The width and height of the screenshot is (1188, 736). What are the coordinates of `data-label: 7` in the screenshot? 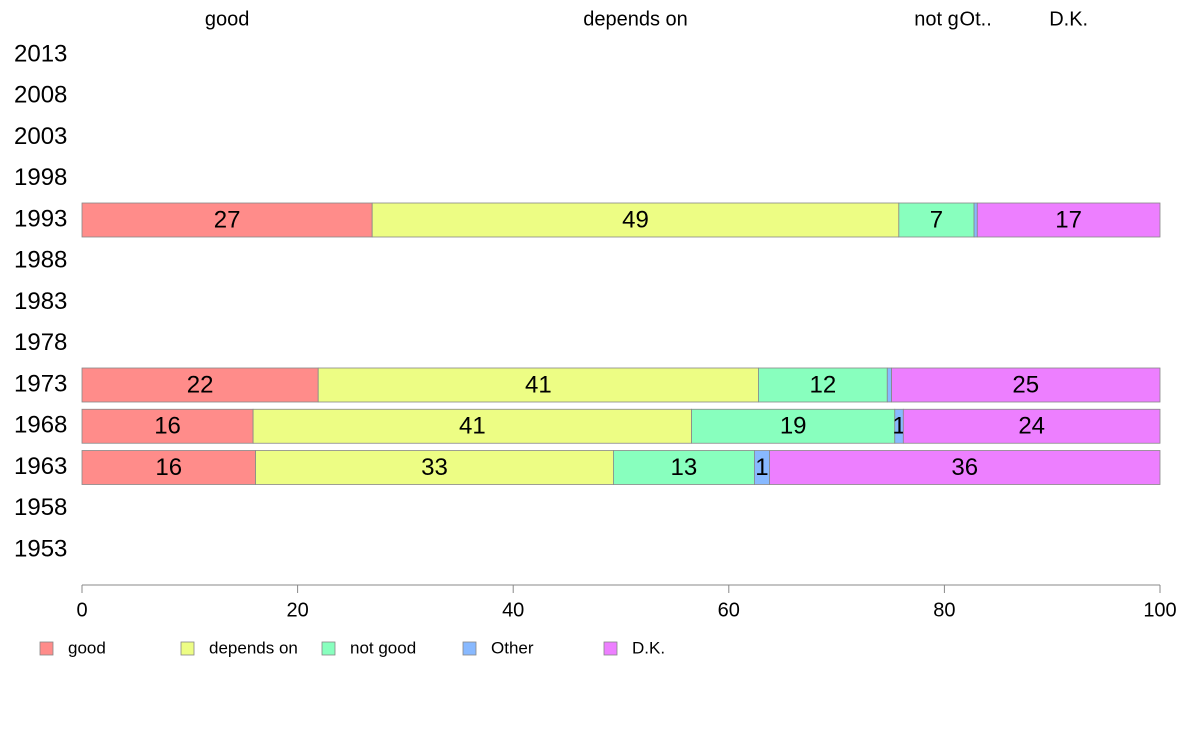 It's located at (936, 219).